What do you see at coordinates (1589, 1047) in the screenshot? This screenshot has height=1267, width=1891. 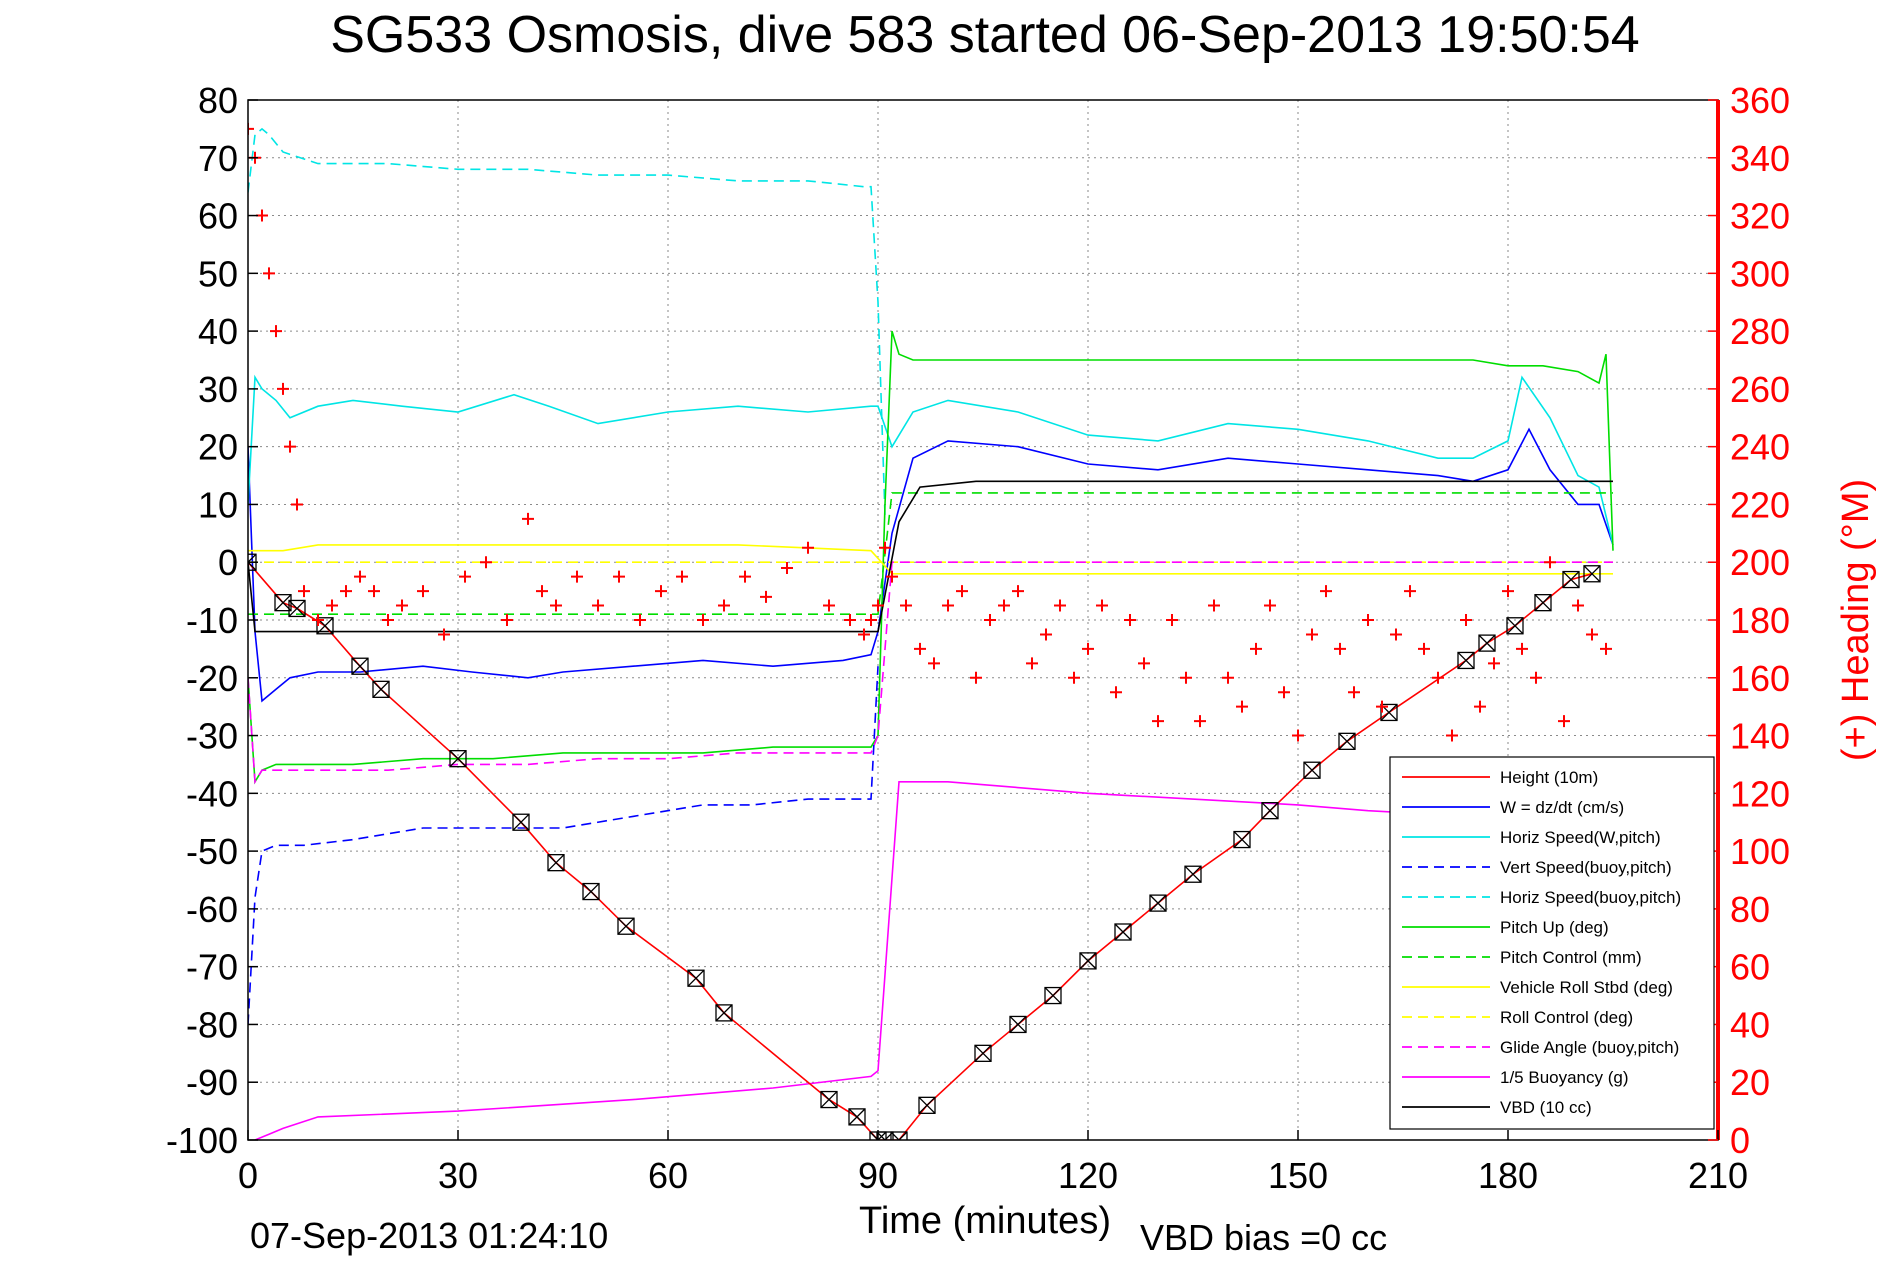 I see `legend-label-glide_angle: Glide Angle (buoy,pitch)` at bounding box center [1589, 1047].